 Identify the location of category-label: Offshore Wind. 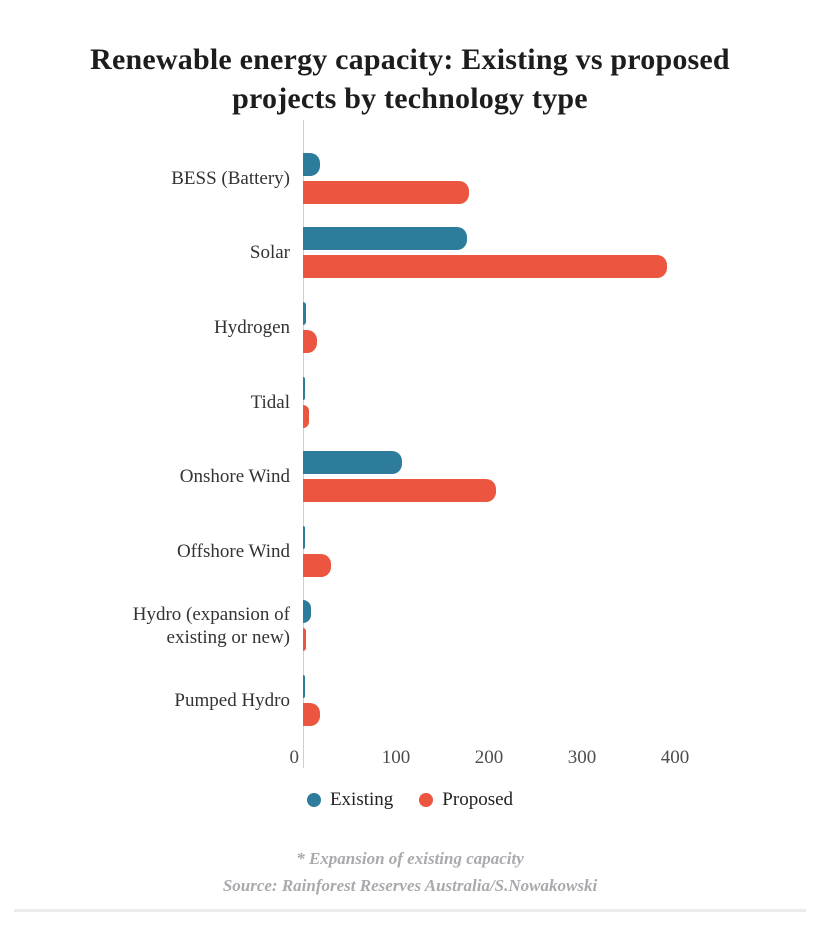
(233, 551).